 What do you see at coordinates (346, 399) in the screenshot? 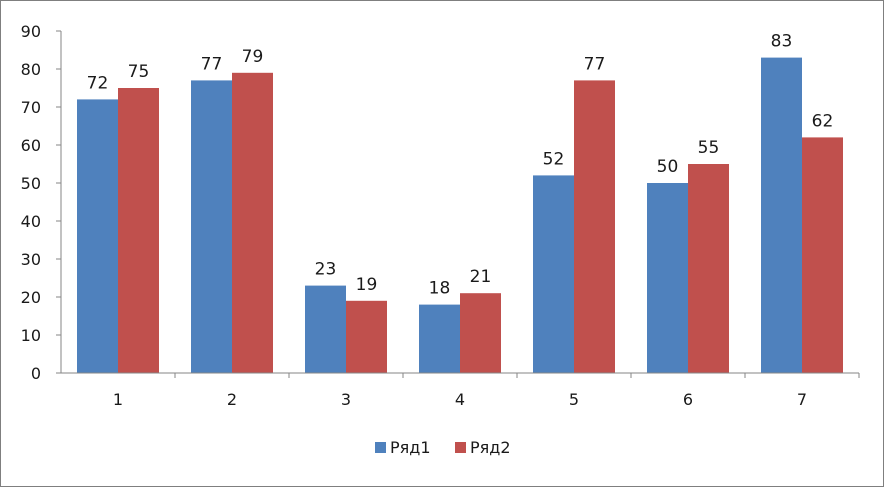
I see `x-tick-label: 3` at bounding box center [346, 399].